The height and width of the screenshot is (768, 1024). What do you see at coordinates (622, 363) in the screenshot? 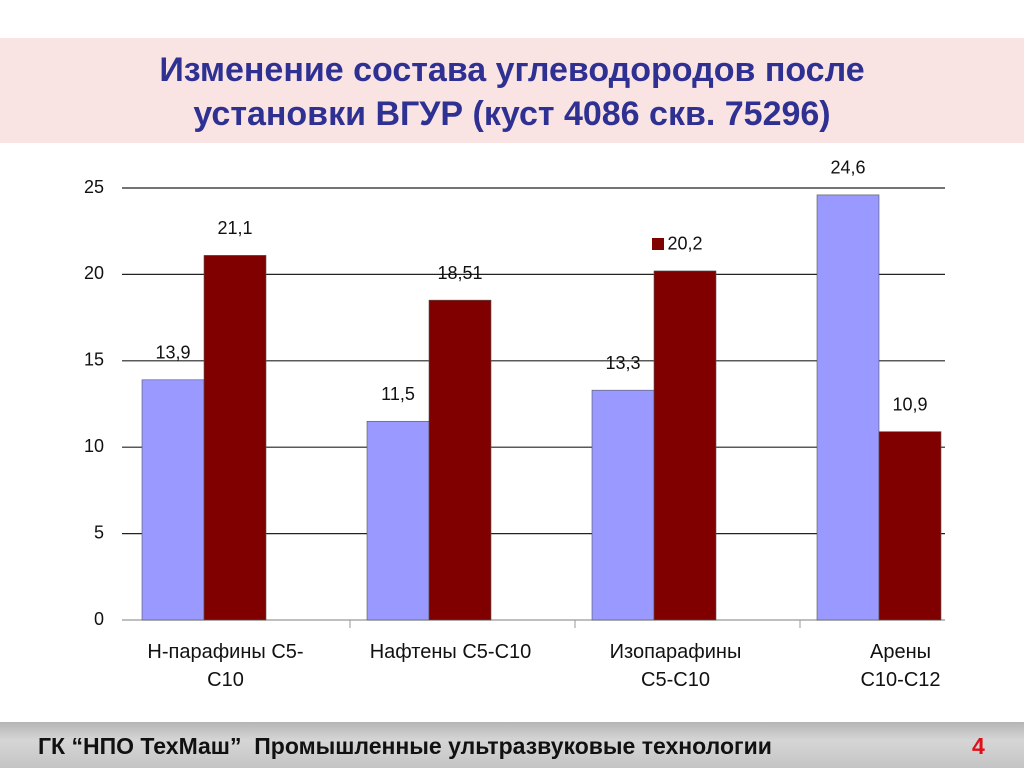
I see `value-label: 13,3` at bounding box center [622, 363].